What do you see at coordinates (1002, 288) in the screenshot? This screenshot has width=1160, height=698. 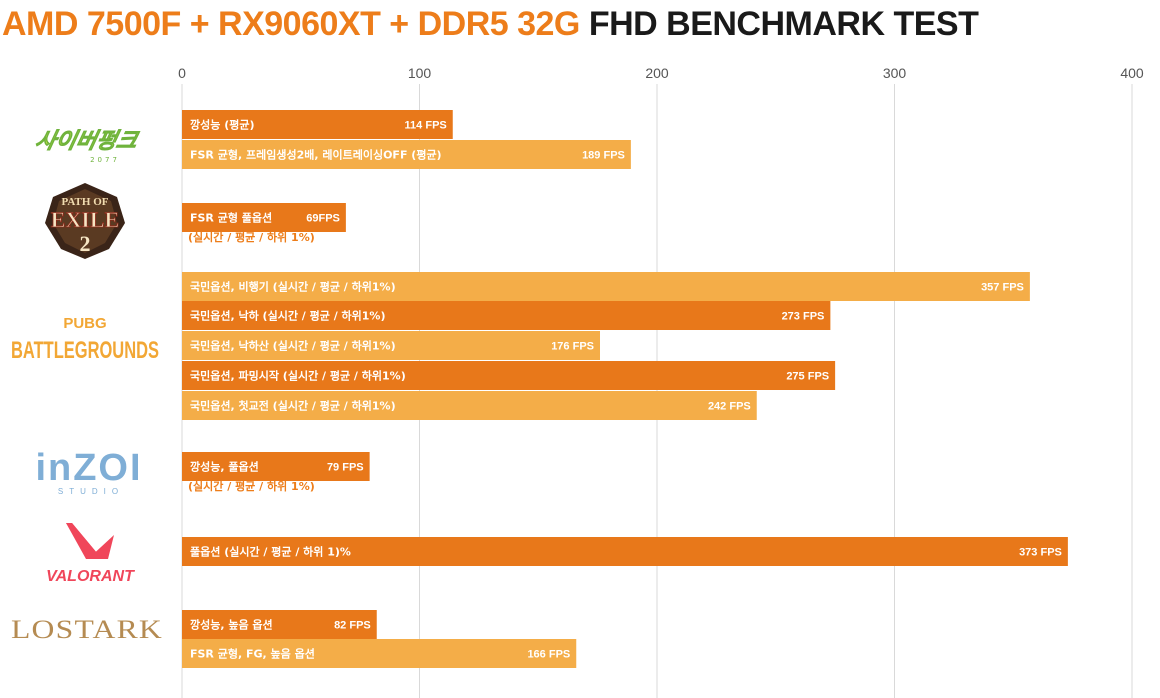 I see `bar-value-label: 357 FPS` at bounding box center [1002, 288].